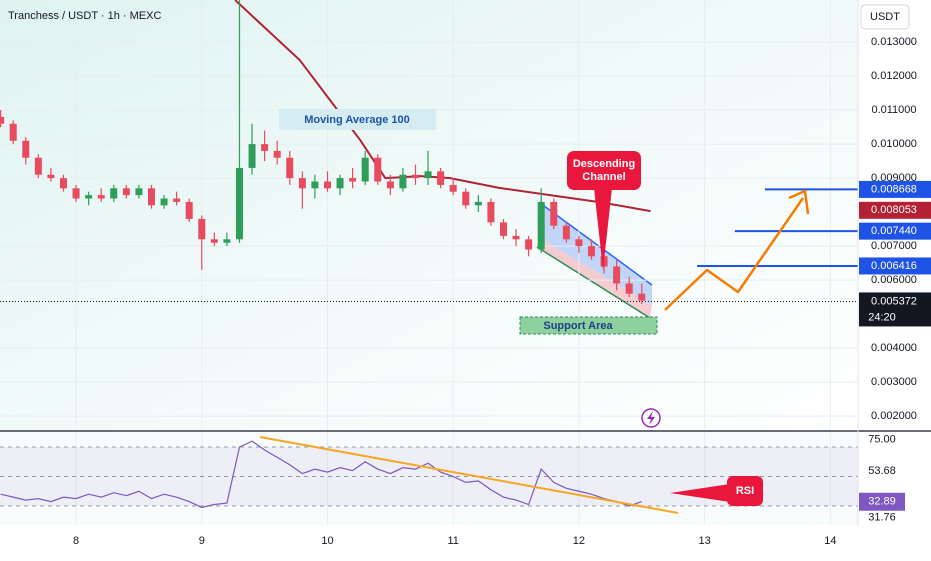 This screenshot has height=561, width=931. I want to click on rsi-badge, so click(882, 501).